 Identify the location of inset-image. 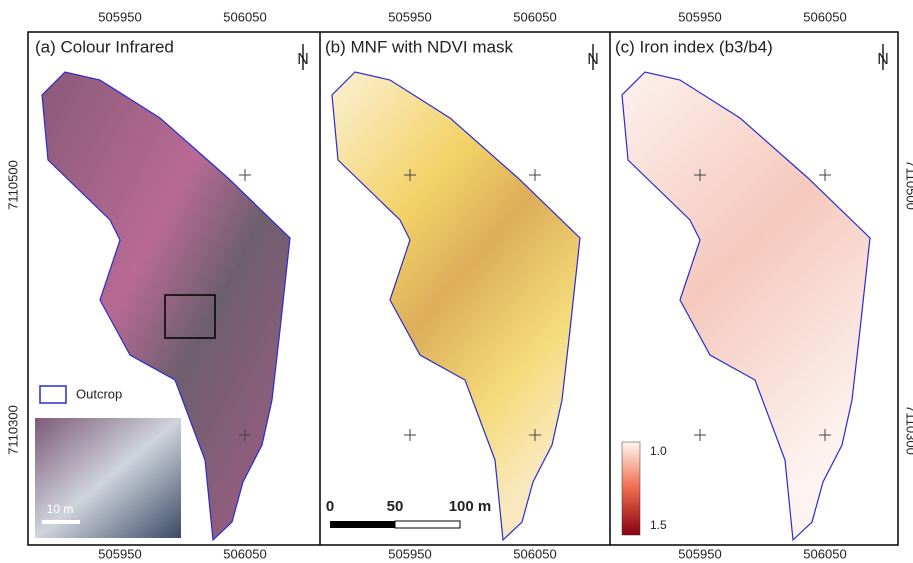
(108, 478).